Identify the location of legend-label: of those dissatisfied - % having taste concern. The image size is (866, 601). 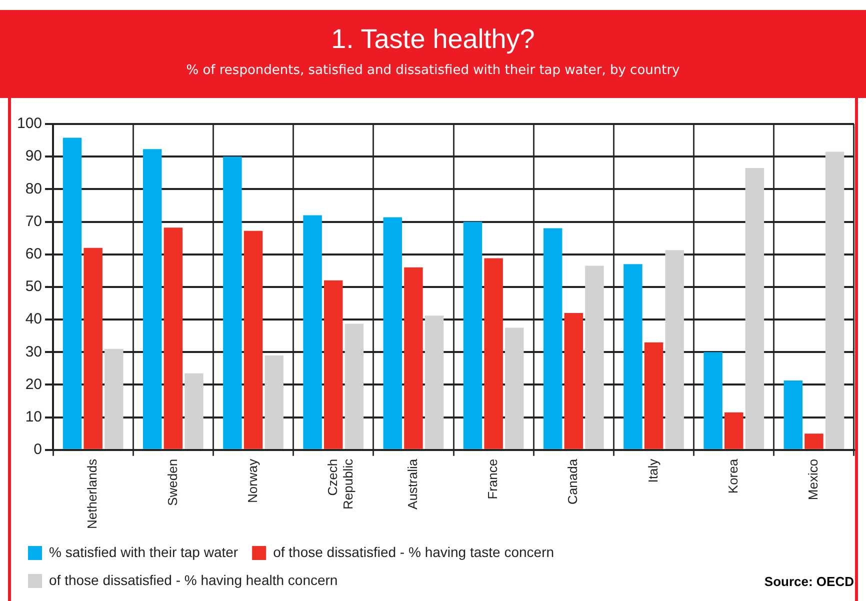
(413, 552).